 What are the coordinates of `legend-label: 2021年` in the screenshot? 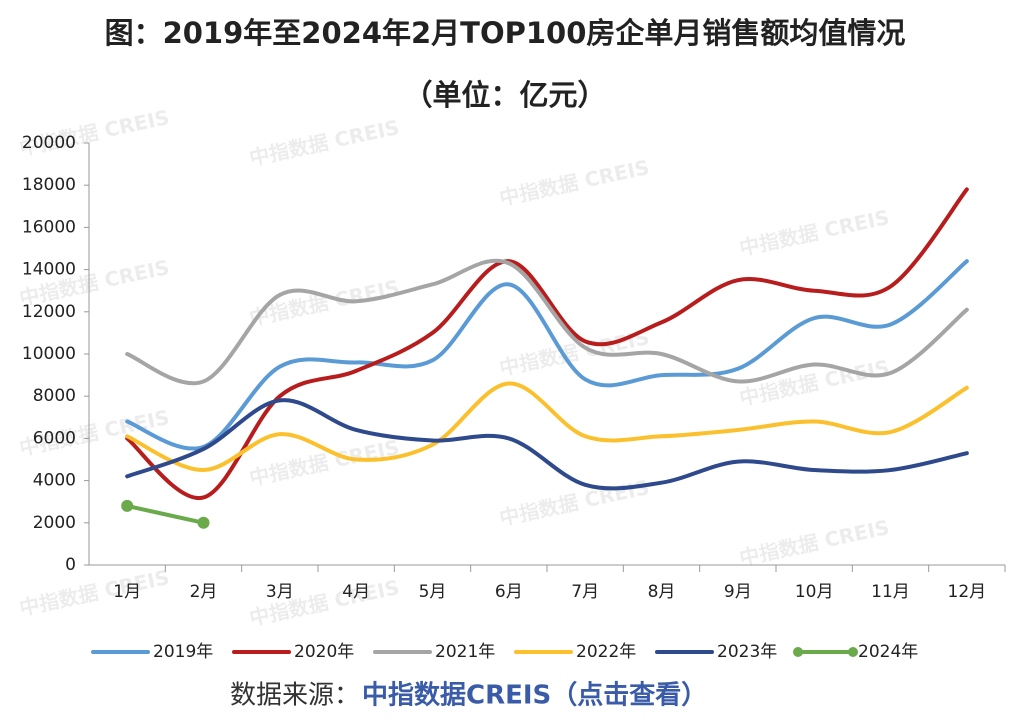 It's located at (465, 652).